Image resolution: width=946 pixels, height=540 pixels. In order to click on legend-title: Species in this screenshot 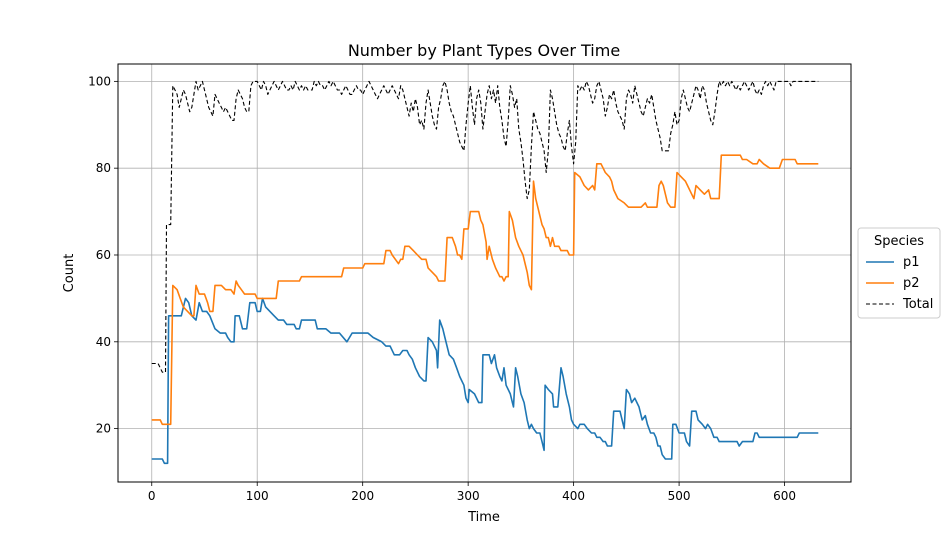, I will do `click(899, 241)`.